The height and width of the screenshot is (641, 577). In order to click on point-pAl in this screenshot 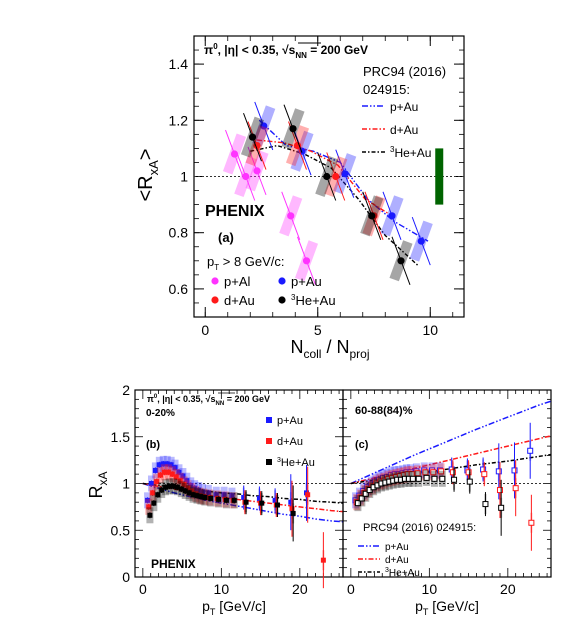, I will do `click(306, 261)`.